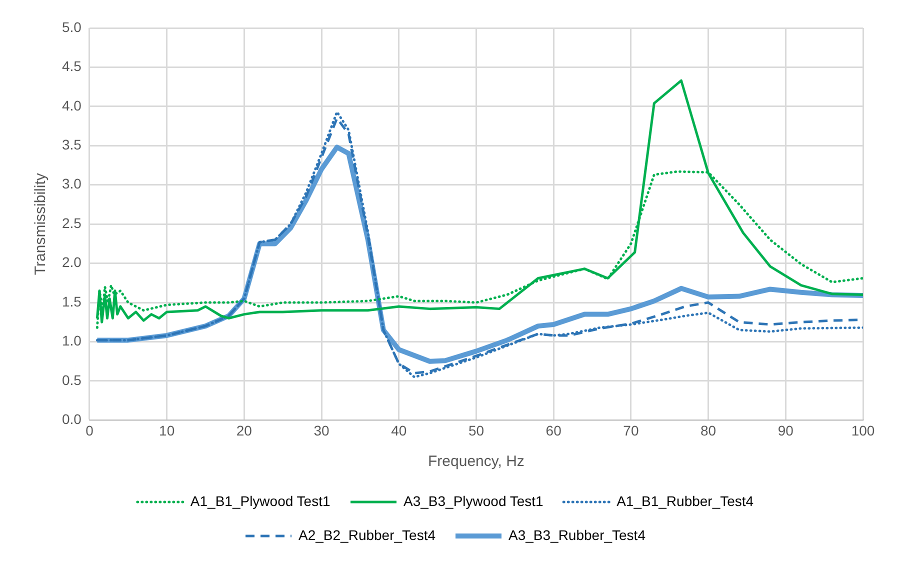 This screenshot has height=580, width=897. I want to click on y-tick-label: 2.0, so click(72, 262).